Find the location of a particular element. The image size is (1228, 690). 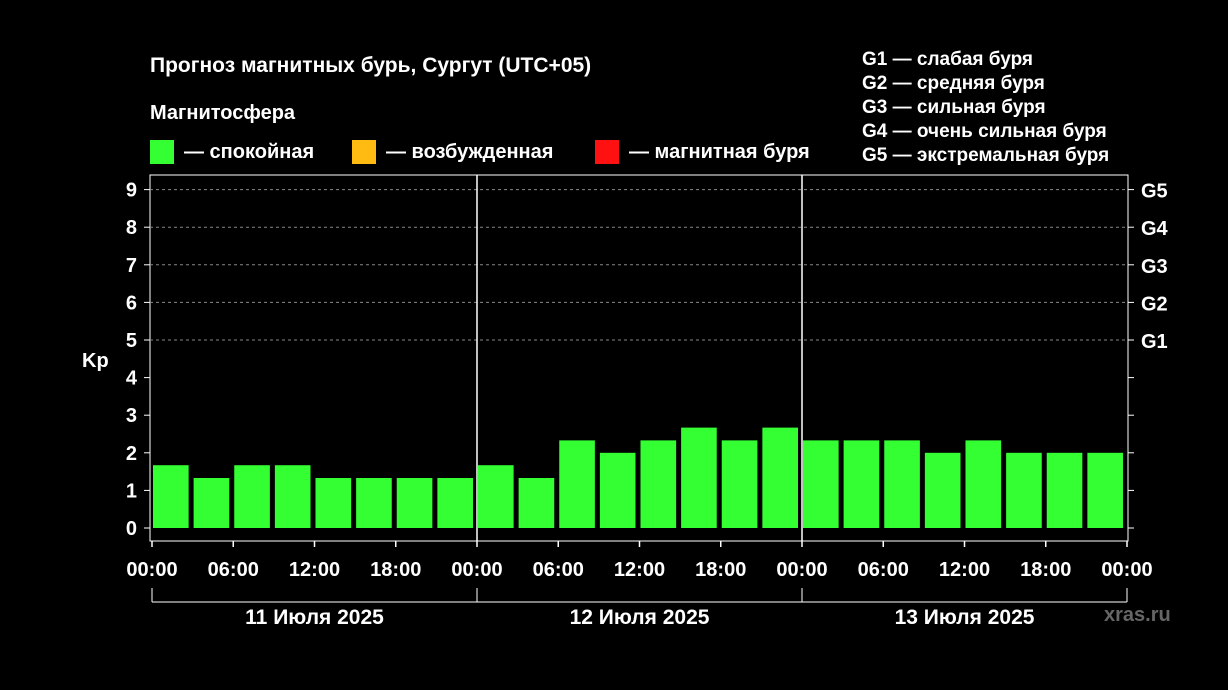

legend-item-quiet: — спокойная is located at coordinates (232, 152).